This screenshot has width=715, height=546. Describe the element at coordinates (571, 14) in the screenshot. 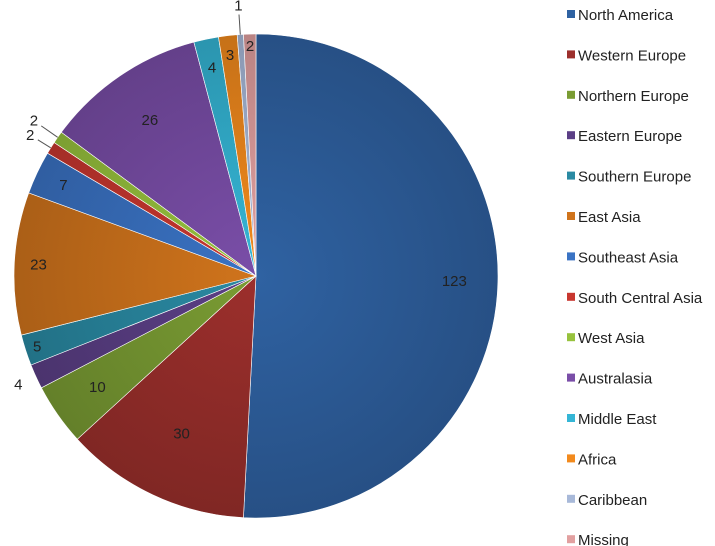

I see `legend-swatch-north-america` at that location.